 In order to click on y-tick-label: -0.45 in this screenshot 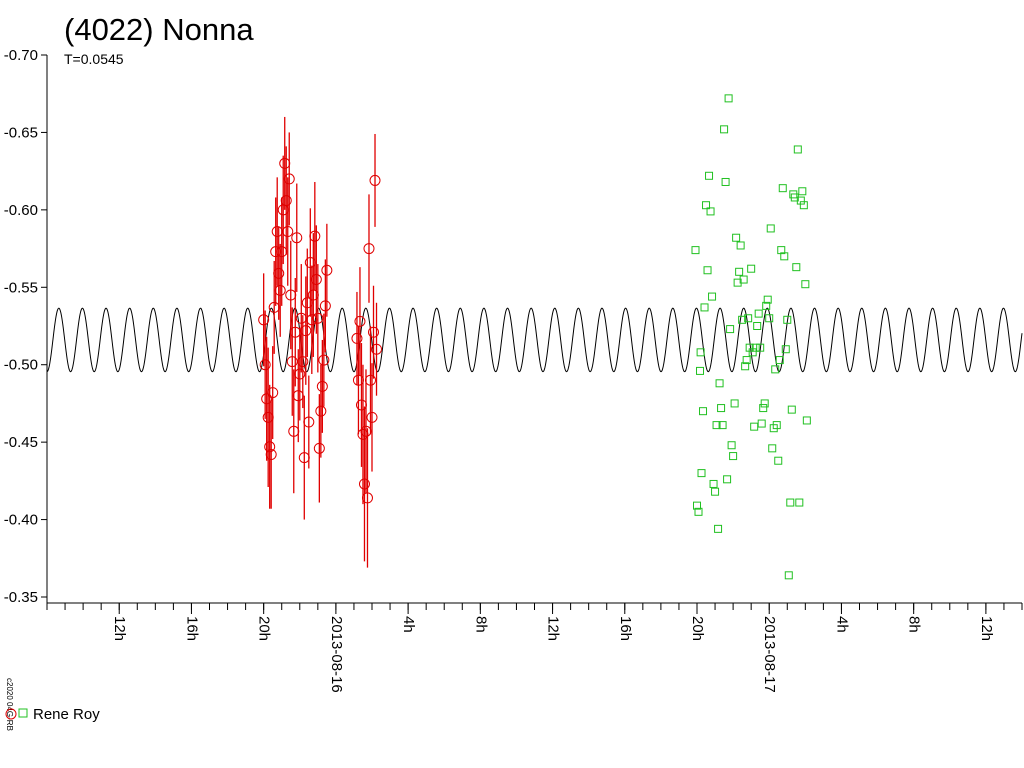, I will do `click(21, 442)`.